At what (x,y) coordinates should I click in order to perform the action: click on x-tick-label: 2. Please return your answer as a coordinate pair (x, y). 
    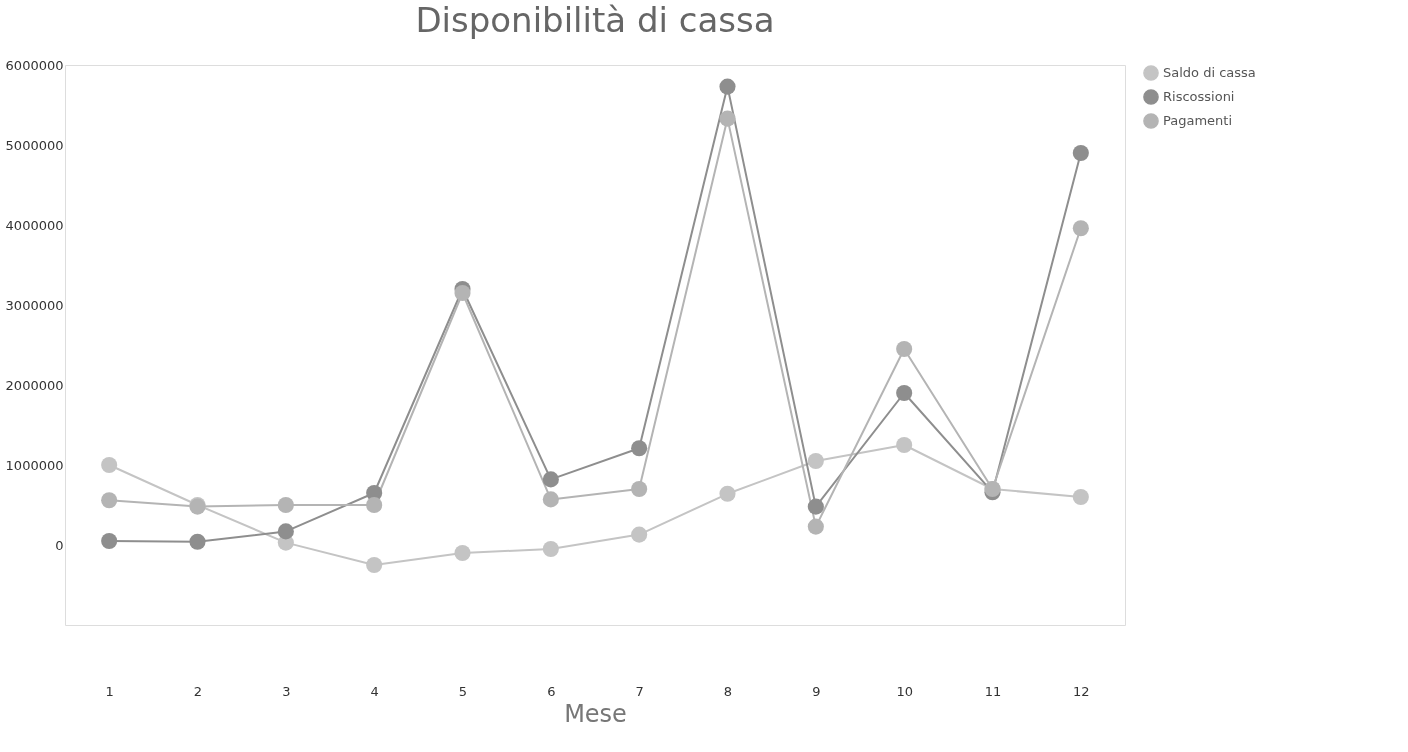
    Looking at the image, I should click on (198, 691).